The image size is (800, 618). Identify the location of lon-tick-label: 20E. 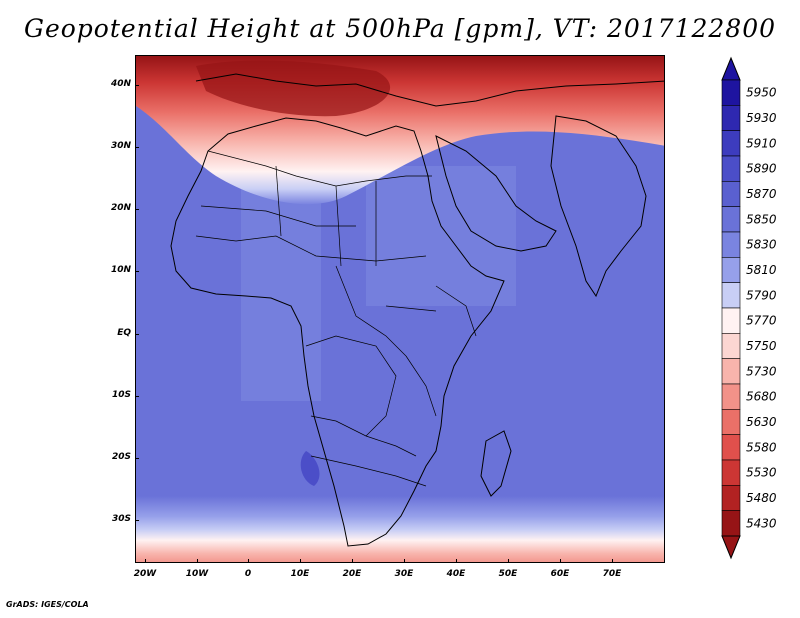
(352, 574).